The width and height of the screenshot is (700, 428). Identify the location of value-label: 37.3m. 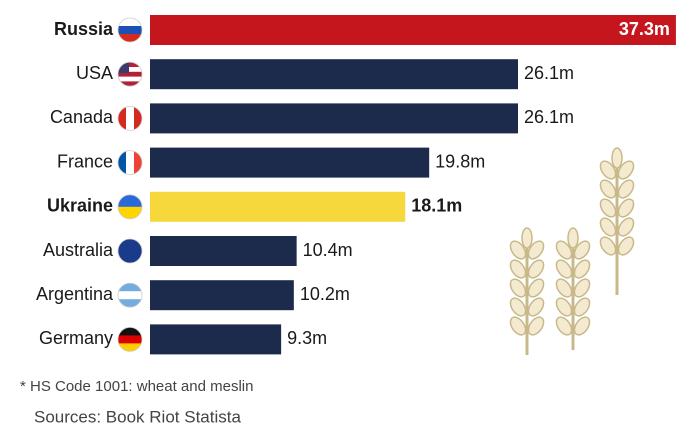
(644, 29).